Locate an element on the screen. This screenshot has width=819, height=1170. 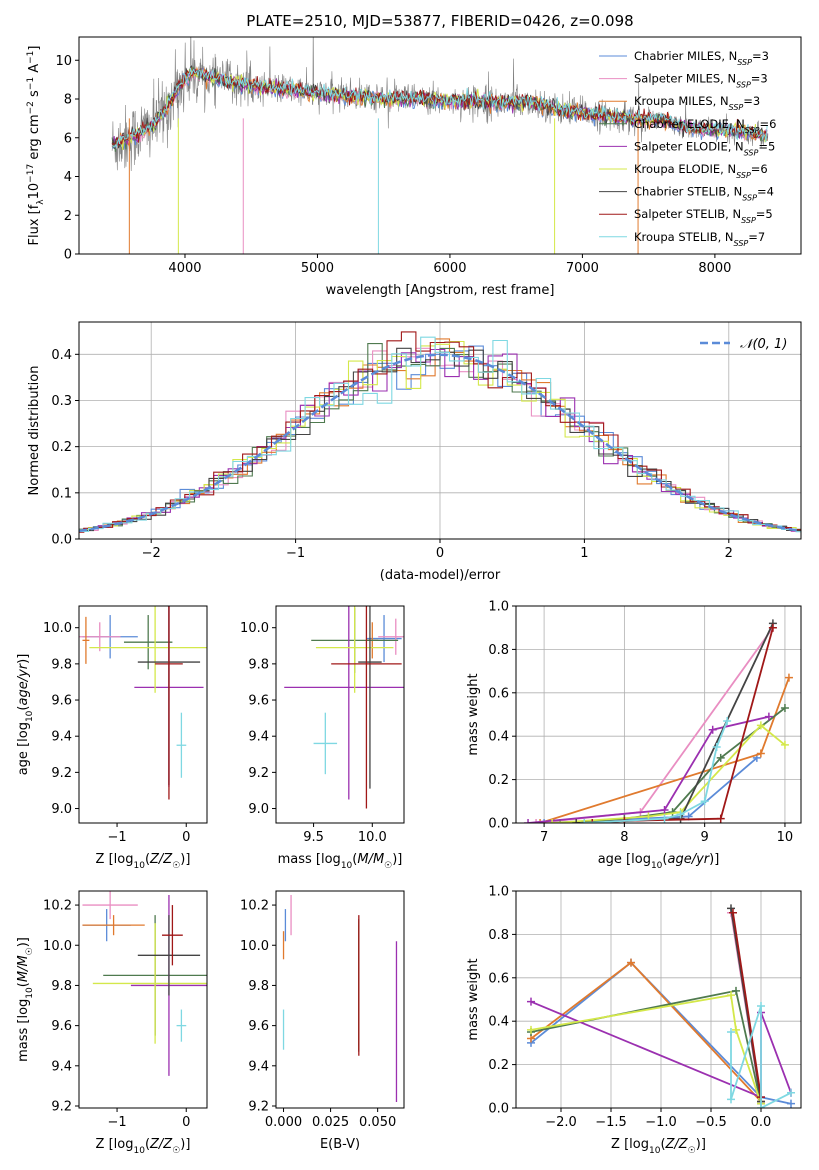
legend-label: Chabrier STELIB, NSSP=4 is located at coordinates (704, 194).